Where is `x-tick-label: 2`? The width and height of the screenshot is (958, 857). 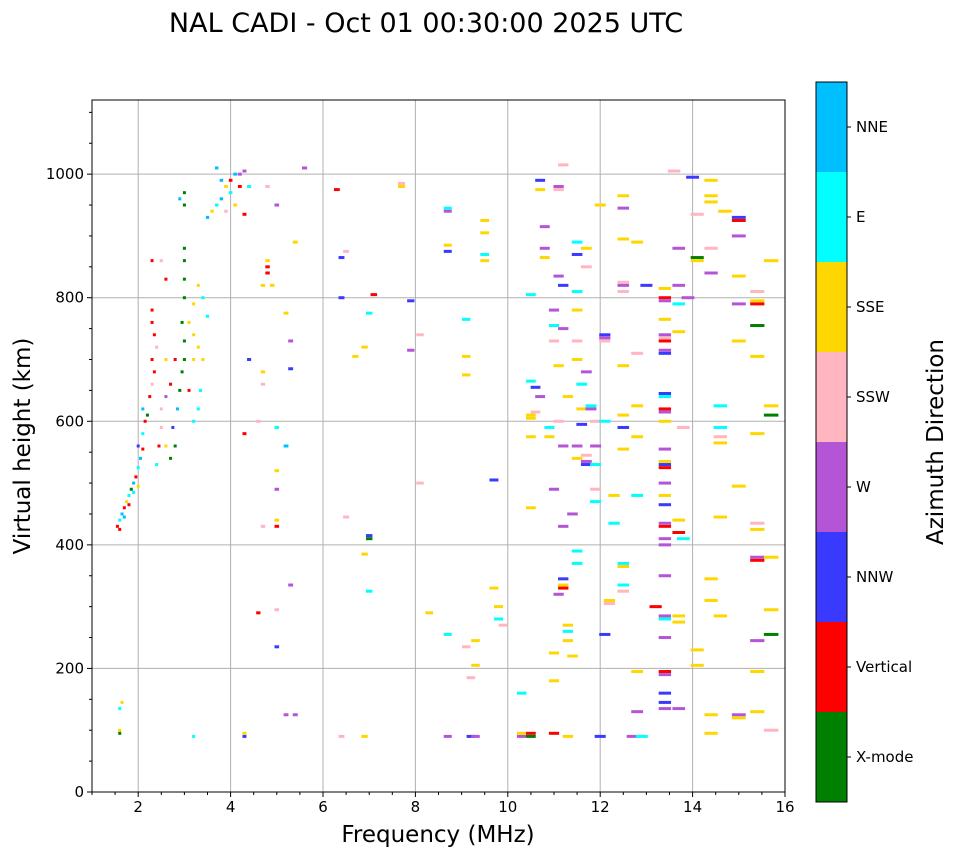 x-tick-label: 2 is located at coordinates (138, 807).